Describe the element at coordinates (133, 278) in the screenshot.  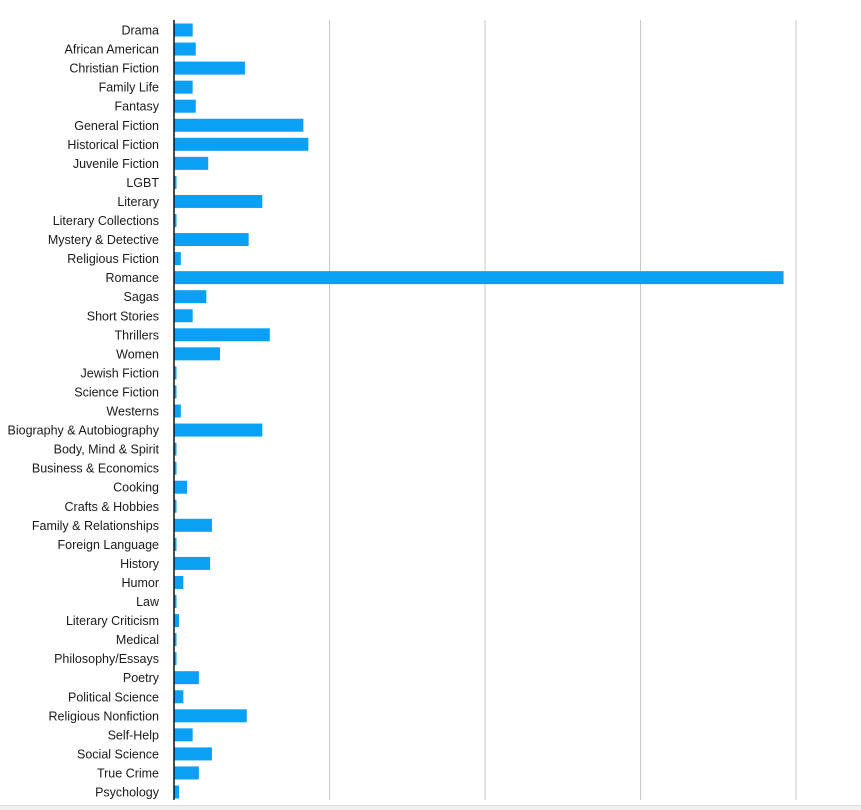
I see `category-label: Romance` at that location.